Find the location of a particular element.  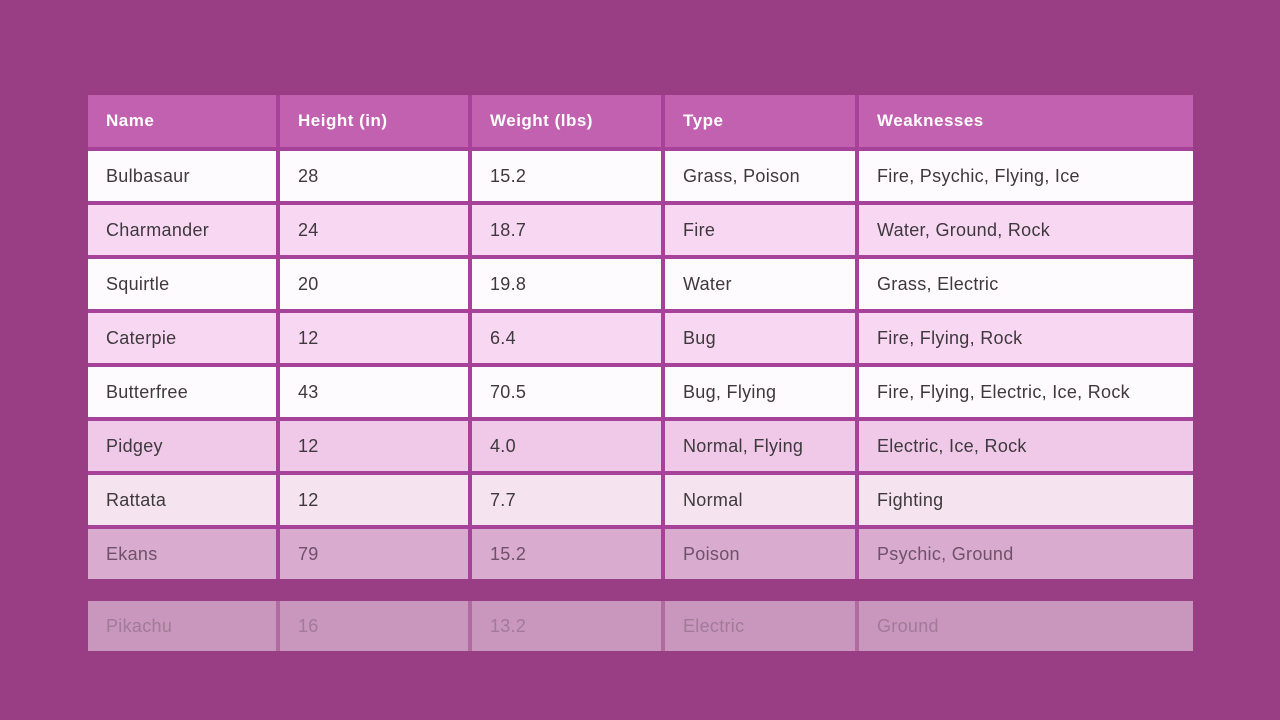

column-header-3: Type is located at coordinates (760, 121).